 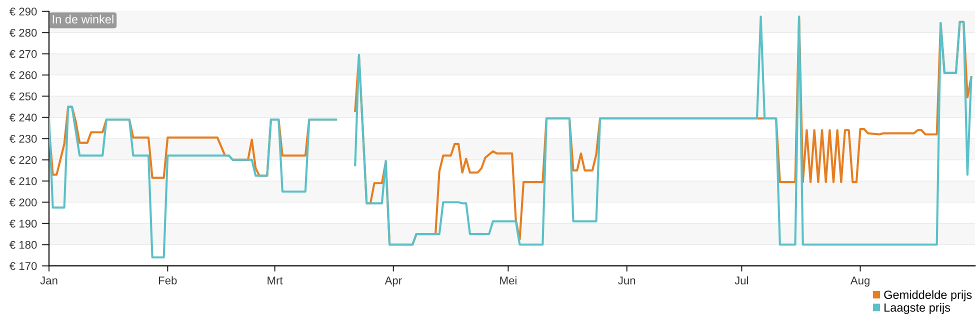 I want to click on annotation: In de winkel, so click(x=83, y=19).